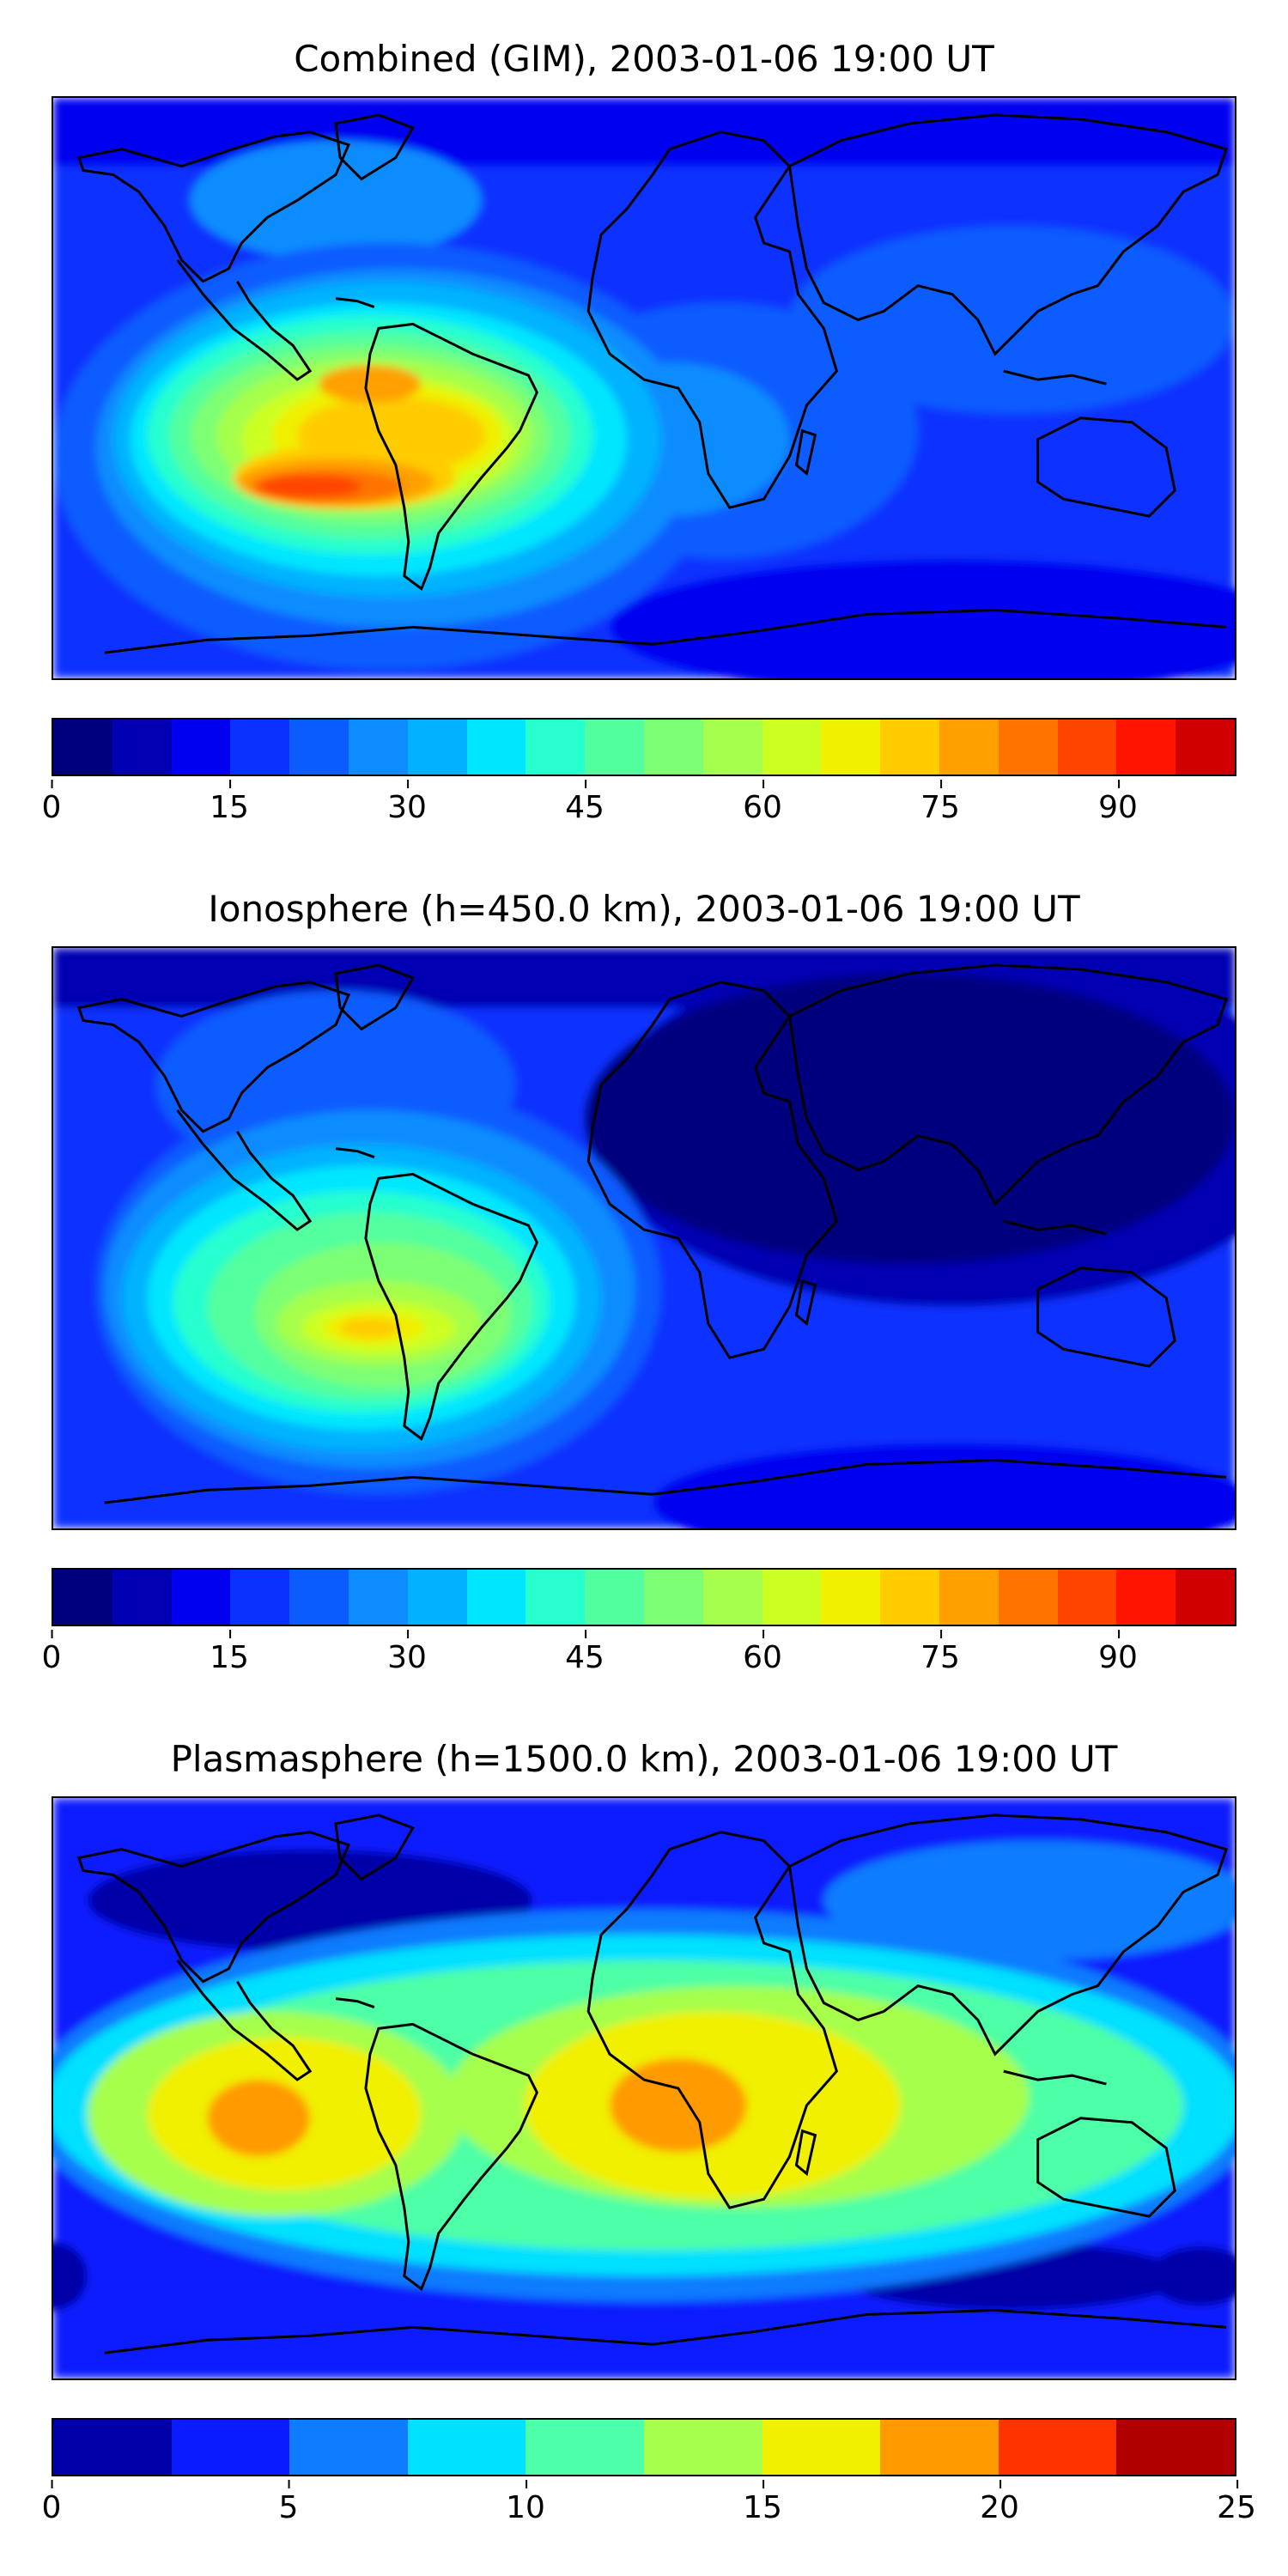 The width and height of the screenshot is (1288, 2576). Describe the element at coordinates (649, 2511) in the screenshot. I see `panel-3-colorbar-ticks: 0 5 10 15 20 25` at that location.